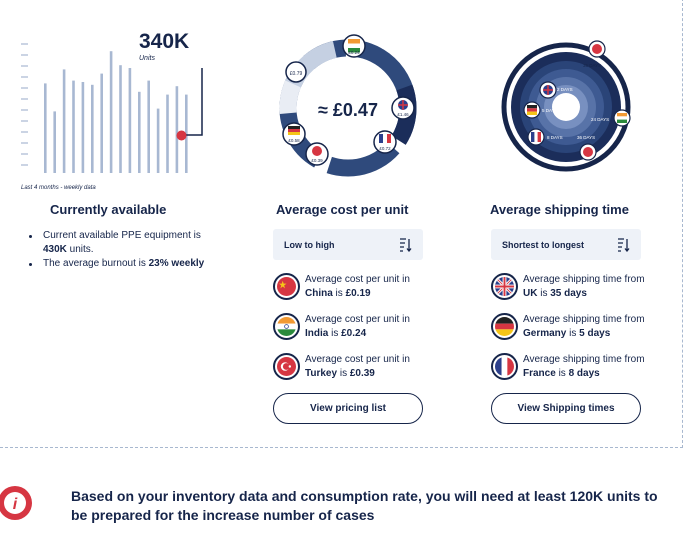  What do you see at coordinates (342, 209) in the screenshot?
I see `cost-heading: Average cost per unit` at bounding box center [342, 209].